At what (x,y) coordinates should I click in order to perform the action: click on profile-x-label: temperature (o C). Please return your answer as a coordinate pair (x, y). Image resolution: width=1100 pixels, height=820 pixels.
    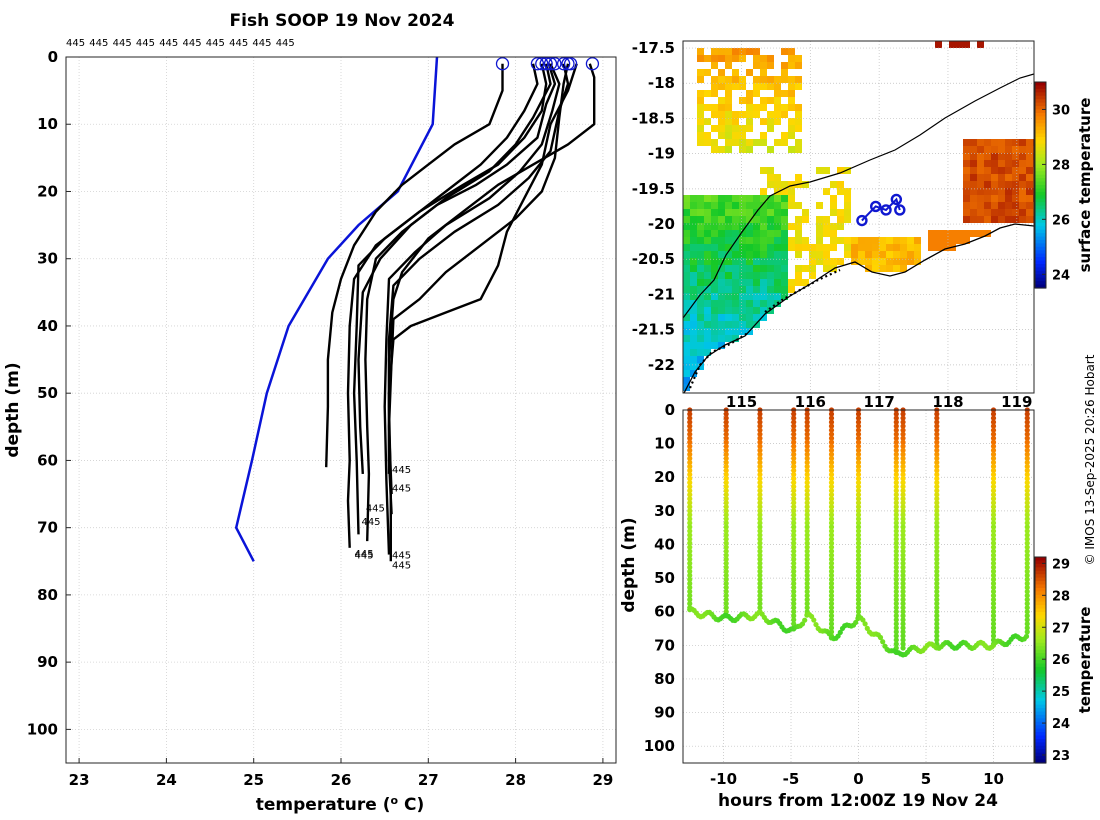
    Looking at the image, I should click on (340, 804).